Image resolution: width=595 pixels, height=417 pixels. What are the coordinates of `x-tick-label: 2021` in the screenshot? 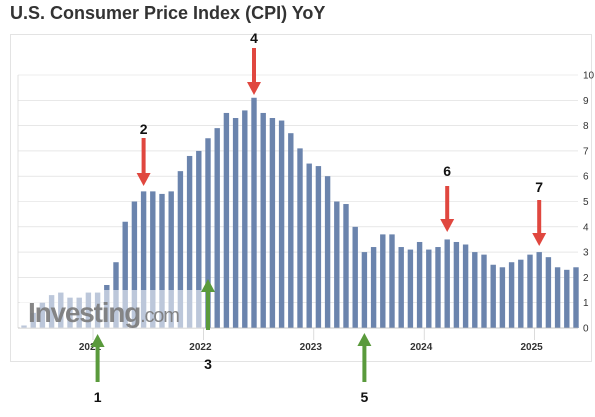 It's located at (90, 347).